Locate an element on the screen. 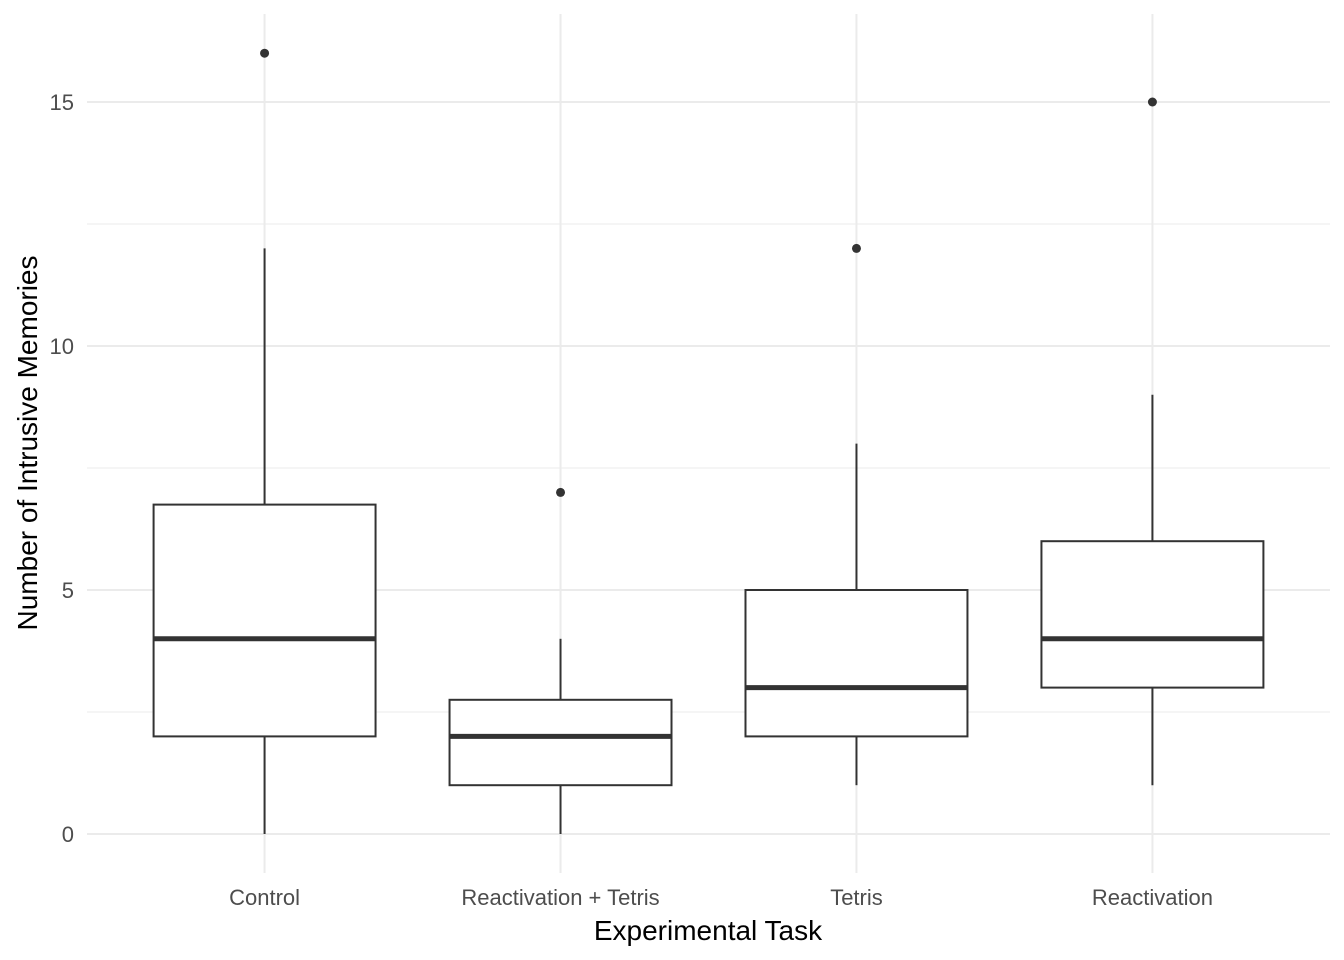 This screenshot has height=960, width=1344. y-tick-label: 15 is located at coordinates (62, 102).